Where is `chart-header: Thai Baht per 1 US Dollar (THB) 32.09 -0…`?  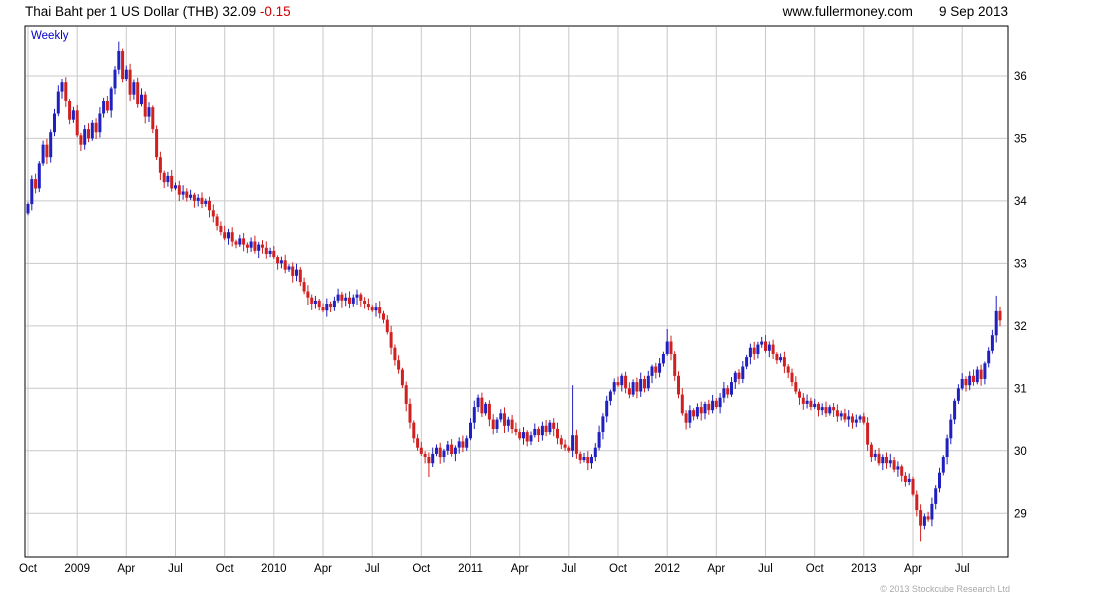
chart-header: Thai Baht per 1 US Dollar (THB) 32.09 -0… is located at coordinates (516, 13).